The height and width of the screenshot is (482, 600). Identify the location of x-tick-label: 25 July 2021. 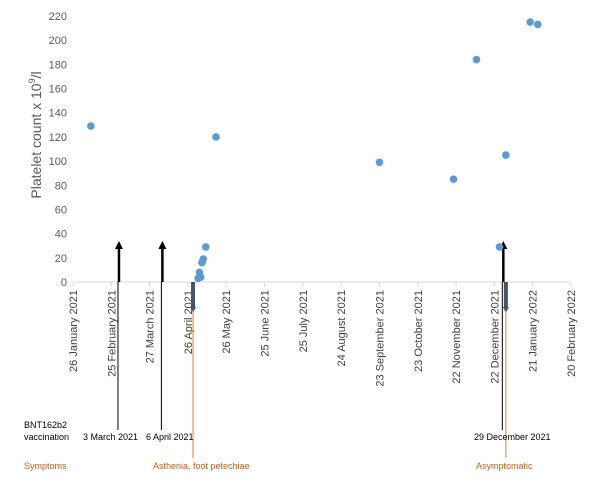
(304, 321).